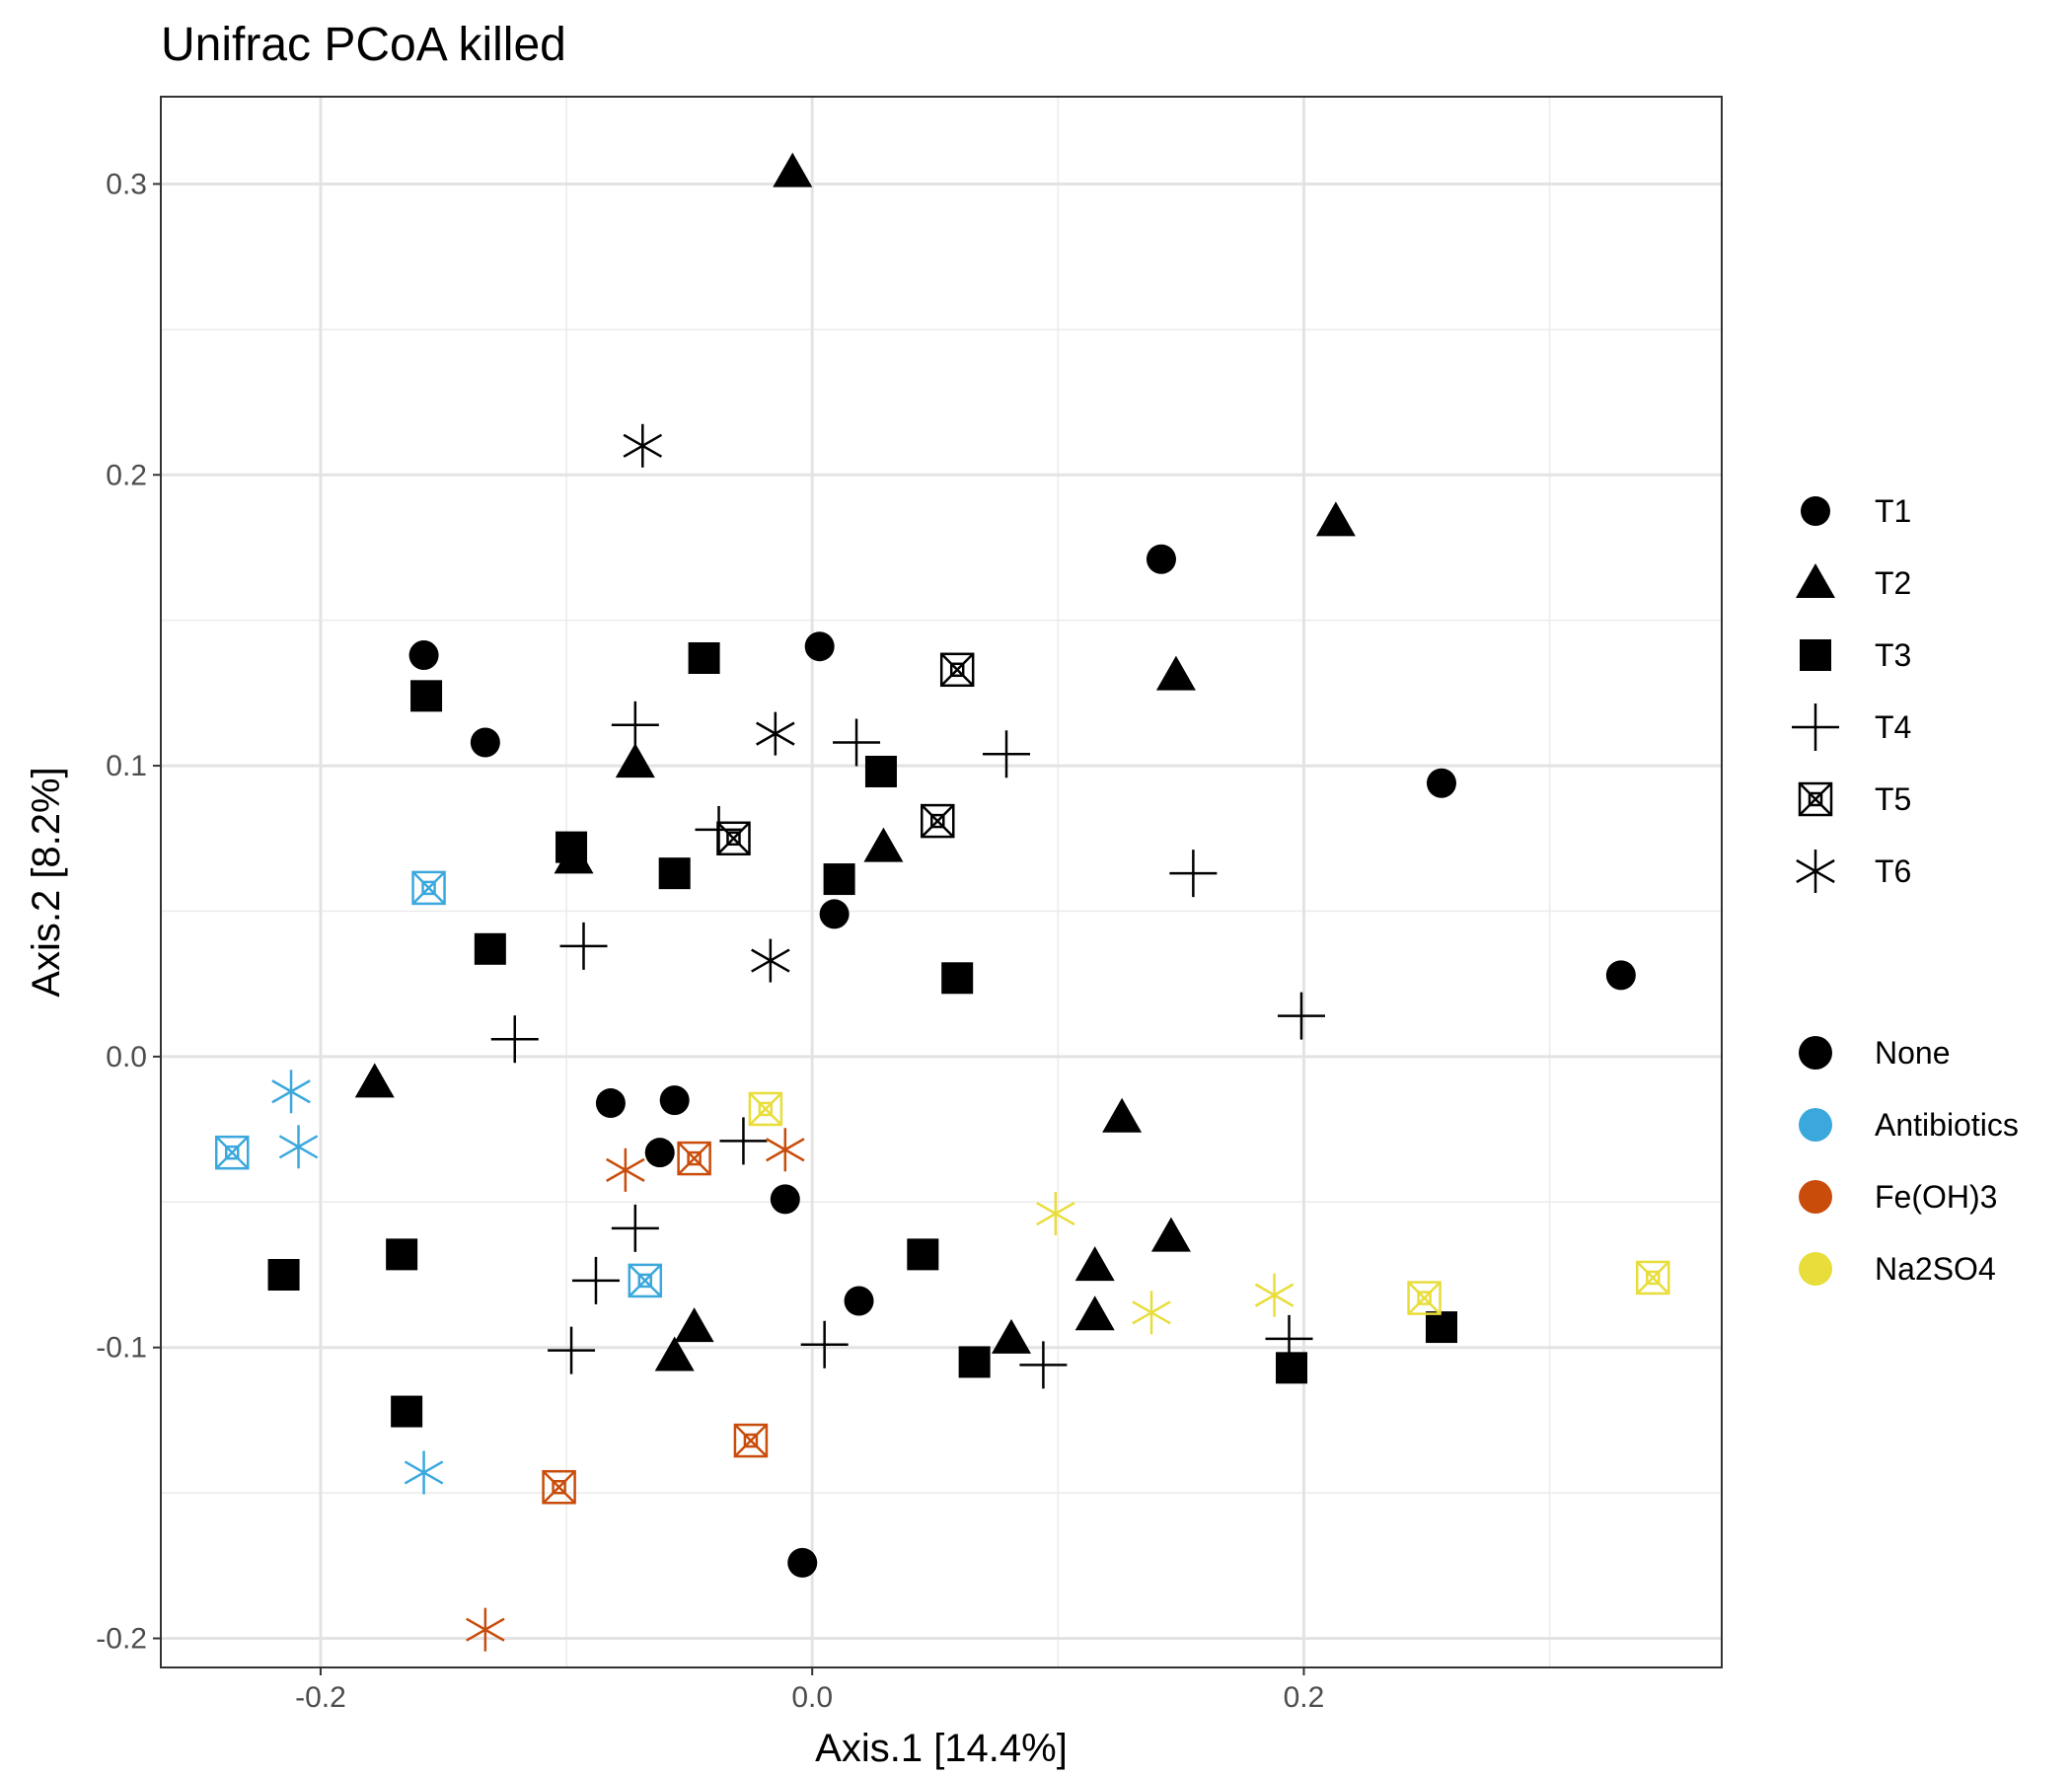 The image size is (2072, 1776). I want to click on legend-key-t5, so click(1816, 799).